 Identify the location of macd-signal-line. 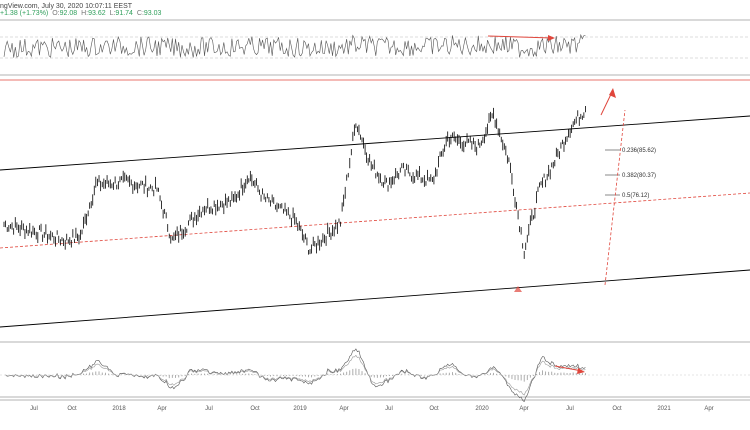
(295, 375).